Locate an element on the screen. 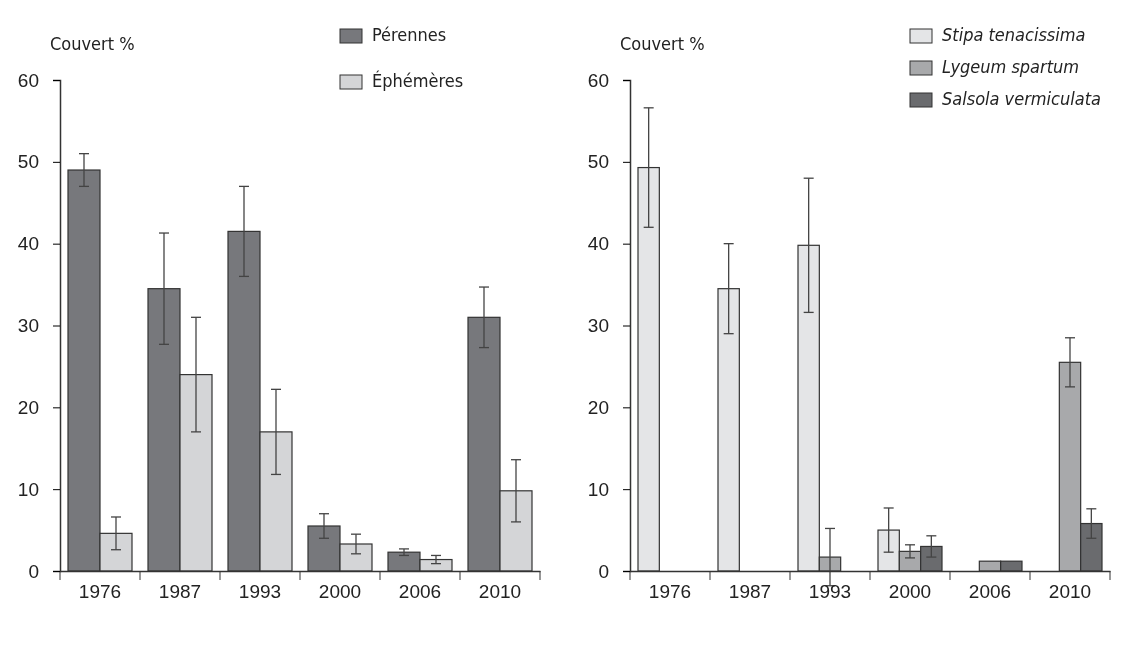 The width and height of the screenshot is (1145, 661). legend-label: Lygeum spartum is located at coordinates (1011, 66).